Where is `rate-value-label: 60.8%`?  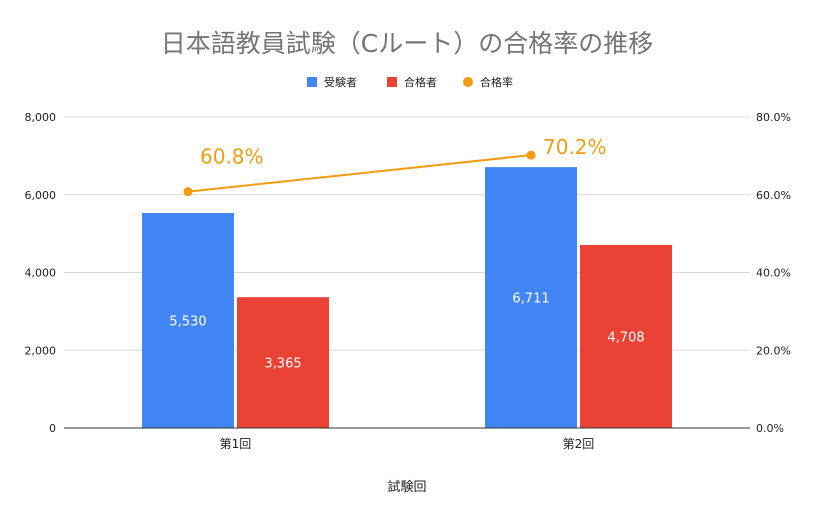
rate-value-label: 60.8% is located at coordinates (232, 157).